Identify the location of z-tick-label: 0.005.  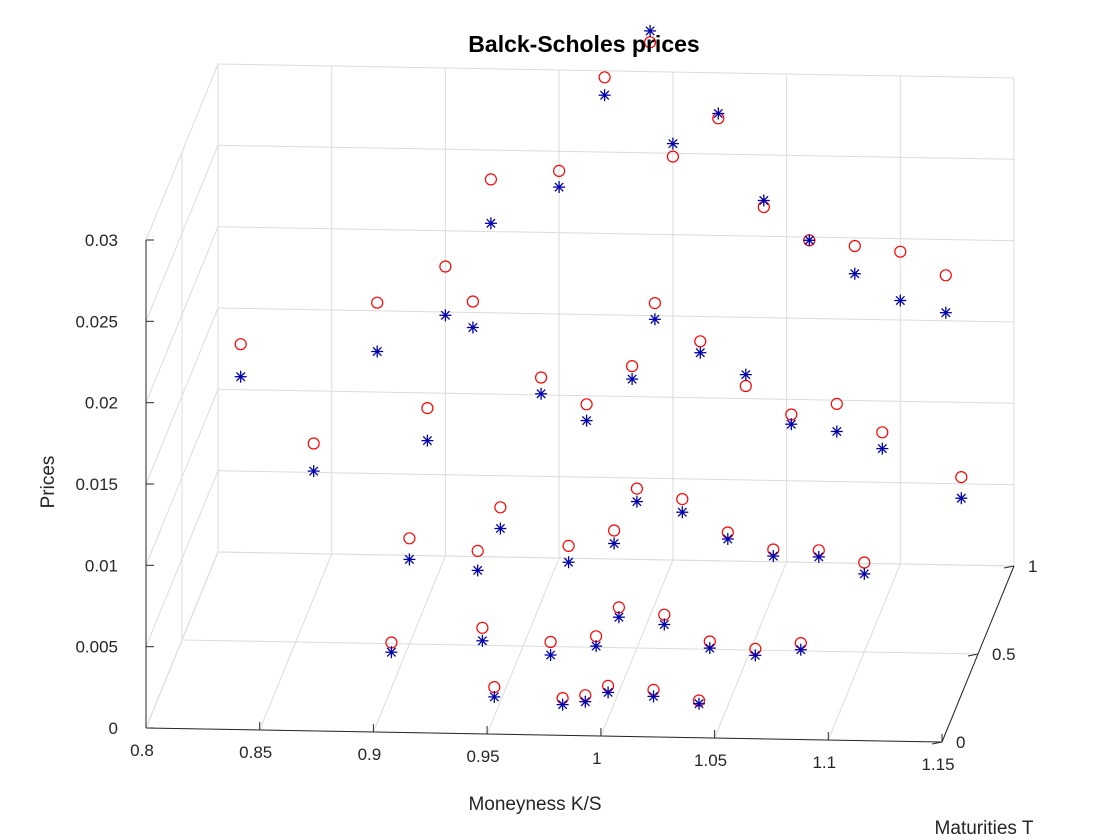
(96, 647).